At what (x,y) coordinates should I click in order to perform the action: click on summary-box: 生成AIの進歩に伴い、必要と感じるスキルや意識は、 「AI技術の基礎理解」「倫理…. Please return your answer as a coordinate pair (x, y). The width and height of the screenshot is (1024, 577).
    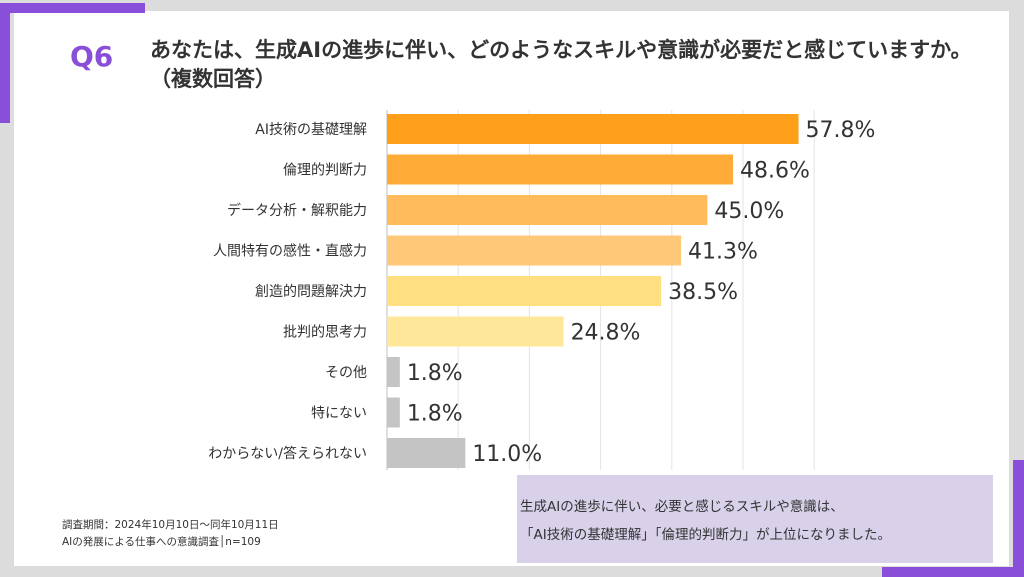
    Looking at the image, I should click on (755, 519).